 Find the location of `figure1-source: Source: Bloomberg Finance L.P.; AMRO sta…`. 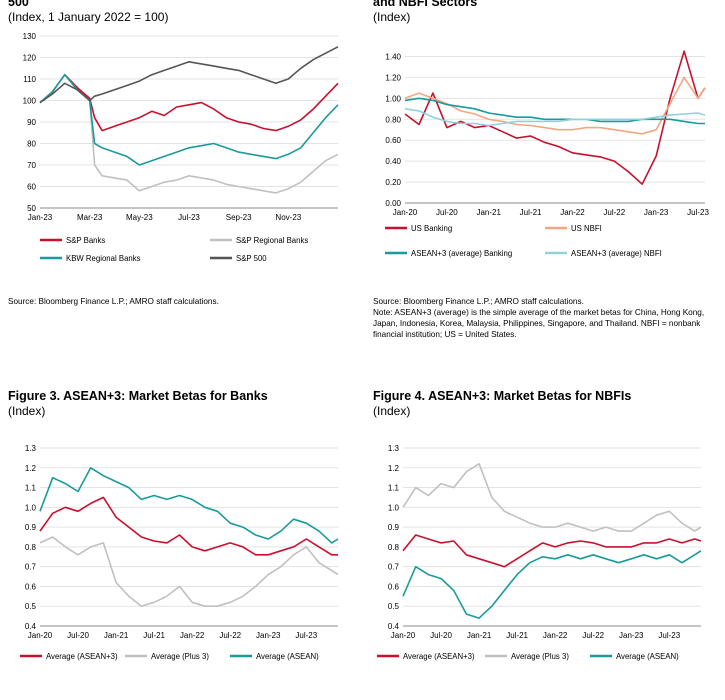

figure1-source: Source: Bloomberg Finance L.P.; AMRO sta… is located at coordinates (113, 301).